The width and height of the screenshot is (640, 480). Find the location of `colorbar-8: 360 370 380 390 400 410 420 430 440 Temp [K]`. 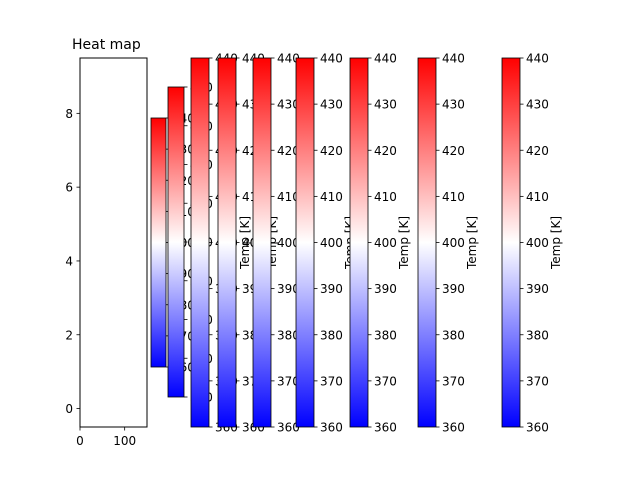

colorbar-8: 360 370 380 390 400 410 420 430 440 Temp [K] is located at coordinates (448, 243).